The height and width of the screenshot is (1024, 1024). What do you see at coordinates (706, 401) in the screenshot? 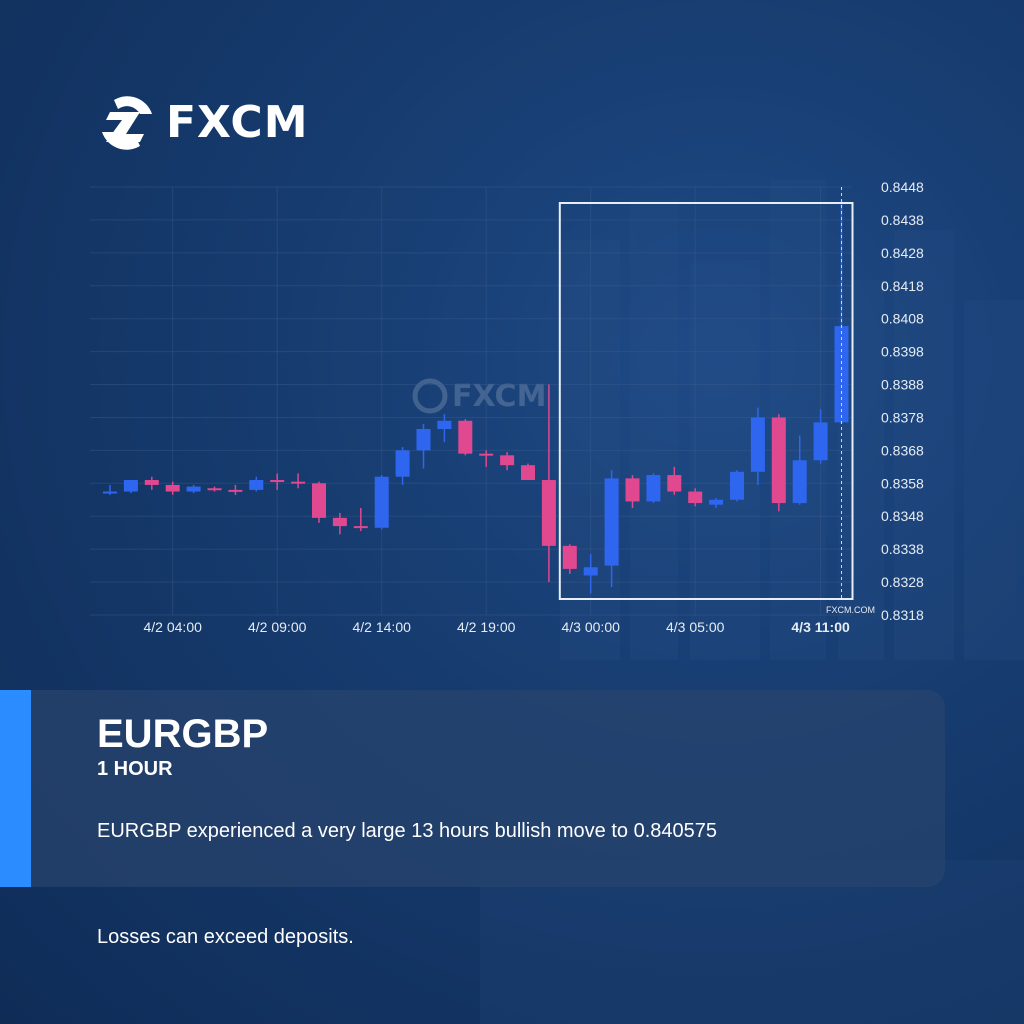
I see `highlight-box` at bounding box center [706, 401].